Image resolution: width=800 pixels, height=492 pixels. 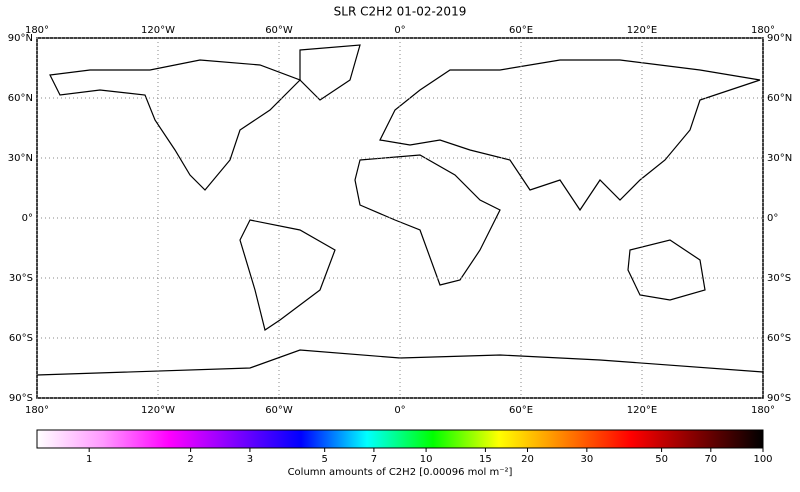 What do you see at coordinates (250, 459) in the screenshot?
I see `colorbar-tick-label: 3` at bounding box center [250, 459].